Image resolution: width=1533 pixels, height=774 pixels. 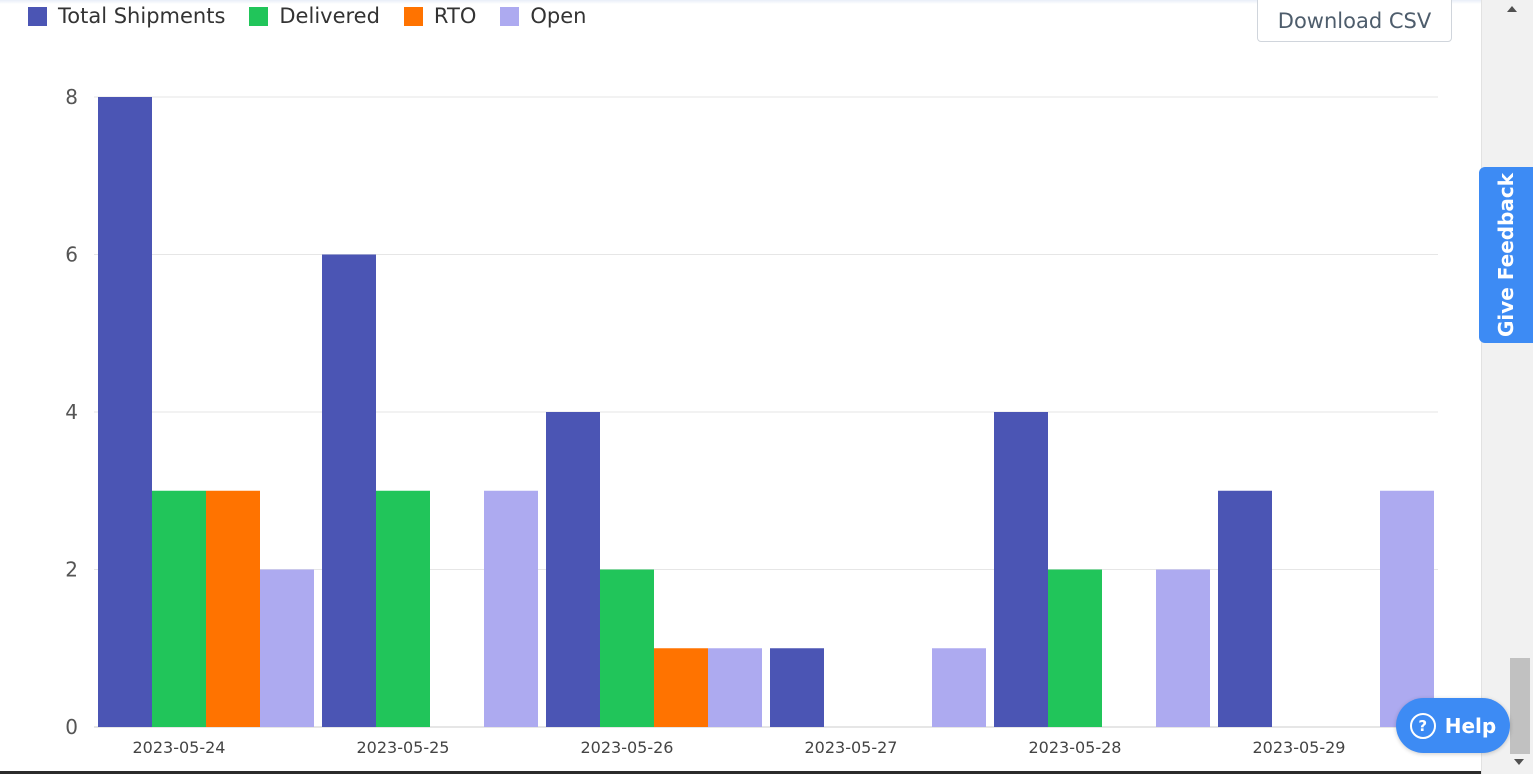 I want to click on top-strip, so click(x=740, y=2).